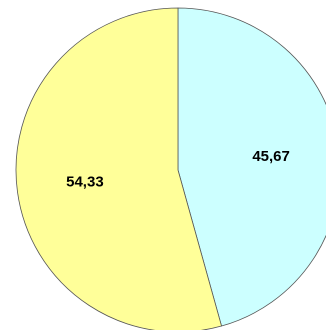  I want to click on pie-labels: 45,67 54,33, so click(178, 169).